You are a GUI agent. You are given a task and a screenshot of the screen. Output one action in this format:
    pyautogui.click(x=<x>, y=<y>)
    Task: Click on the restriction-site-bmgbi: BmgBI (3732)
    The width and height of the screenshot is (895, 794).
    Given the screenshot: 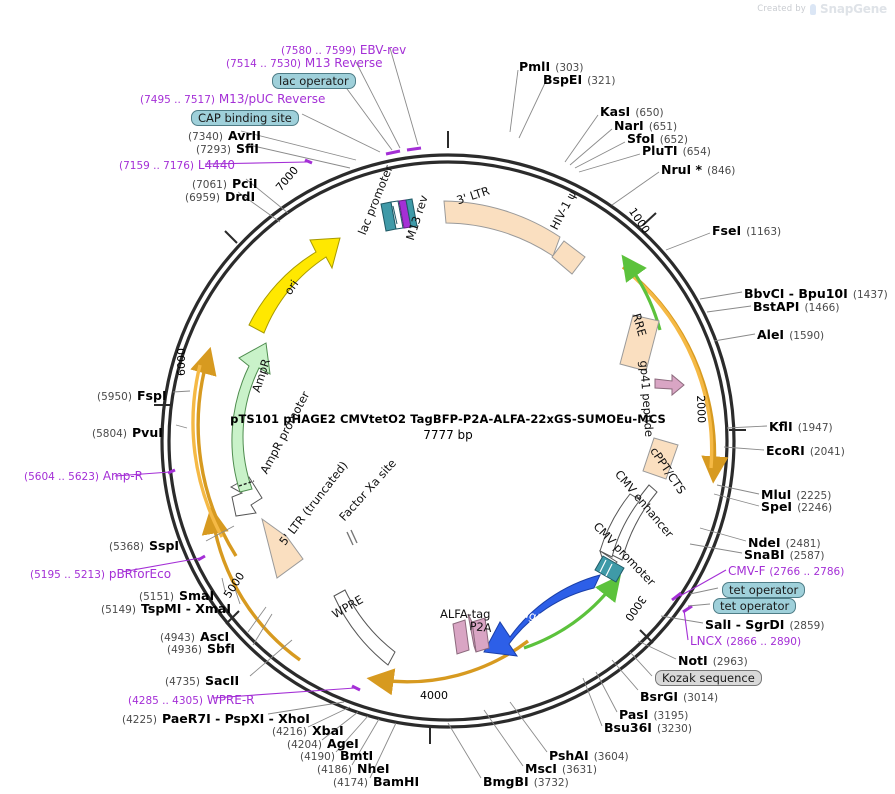 What is the action you would take?
    pyautogui.click(x=526, y=781)
    